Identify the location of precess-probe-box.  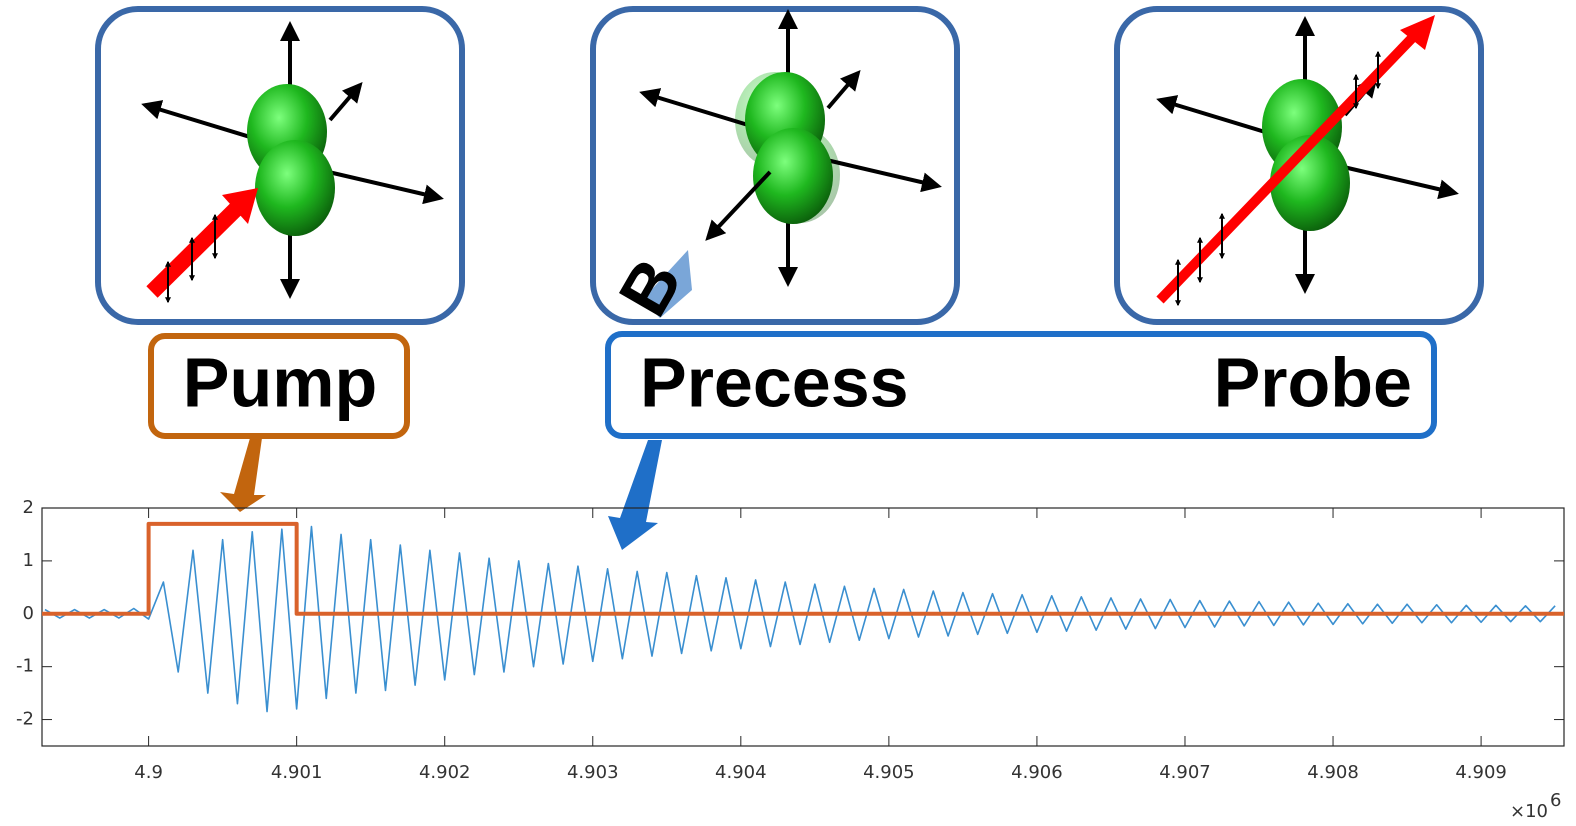
(1021, 385).